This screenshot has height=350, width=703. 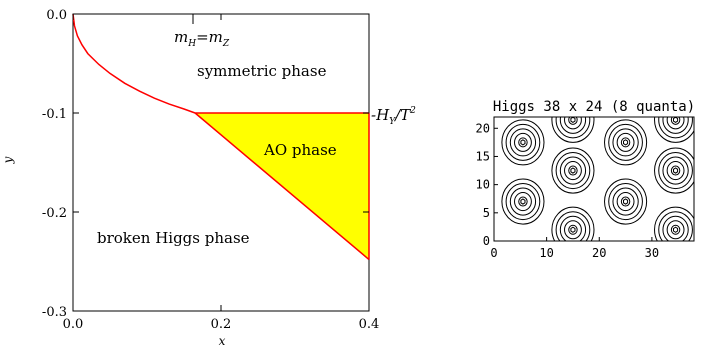 I want to click on hy-label: -HY/T2, so click(x=393, y=116).